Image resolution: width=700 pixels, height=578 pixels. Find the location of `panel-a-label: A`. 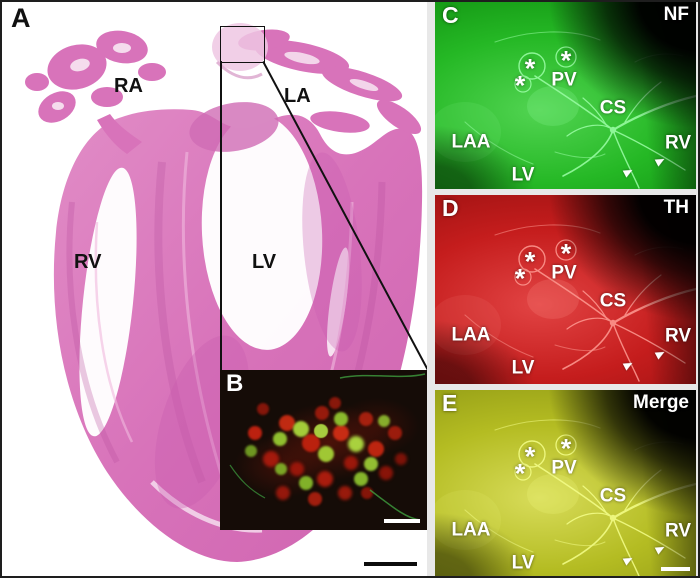

panel-a-label: A is located at coordinates (21, 18).